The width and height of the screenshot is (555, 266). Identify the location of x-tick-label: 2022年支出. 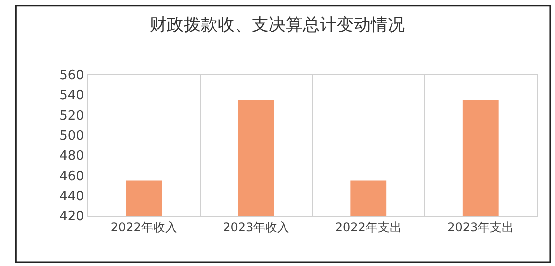
(368, 227).